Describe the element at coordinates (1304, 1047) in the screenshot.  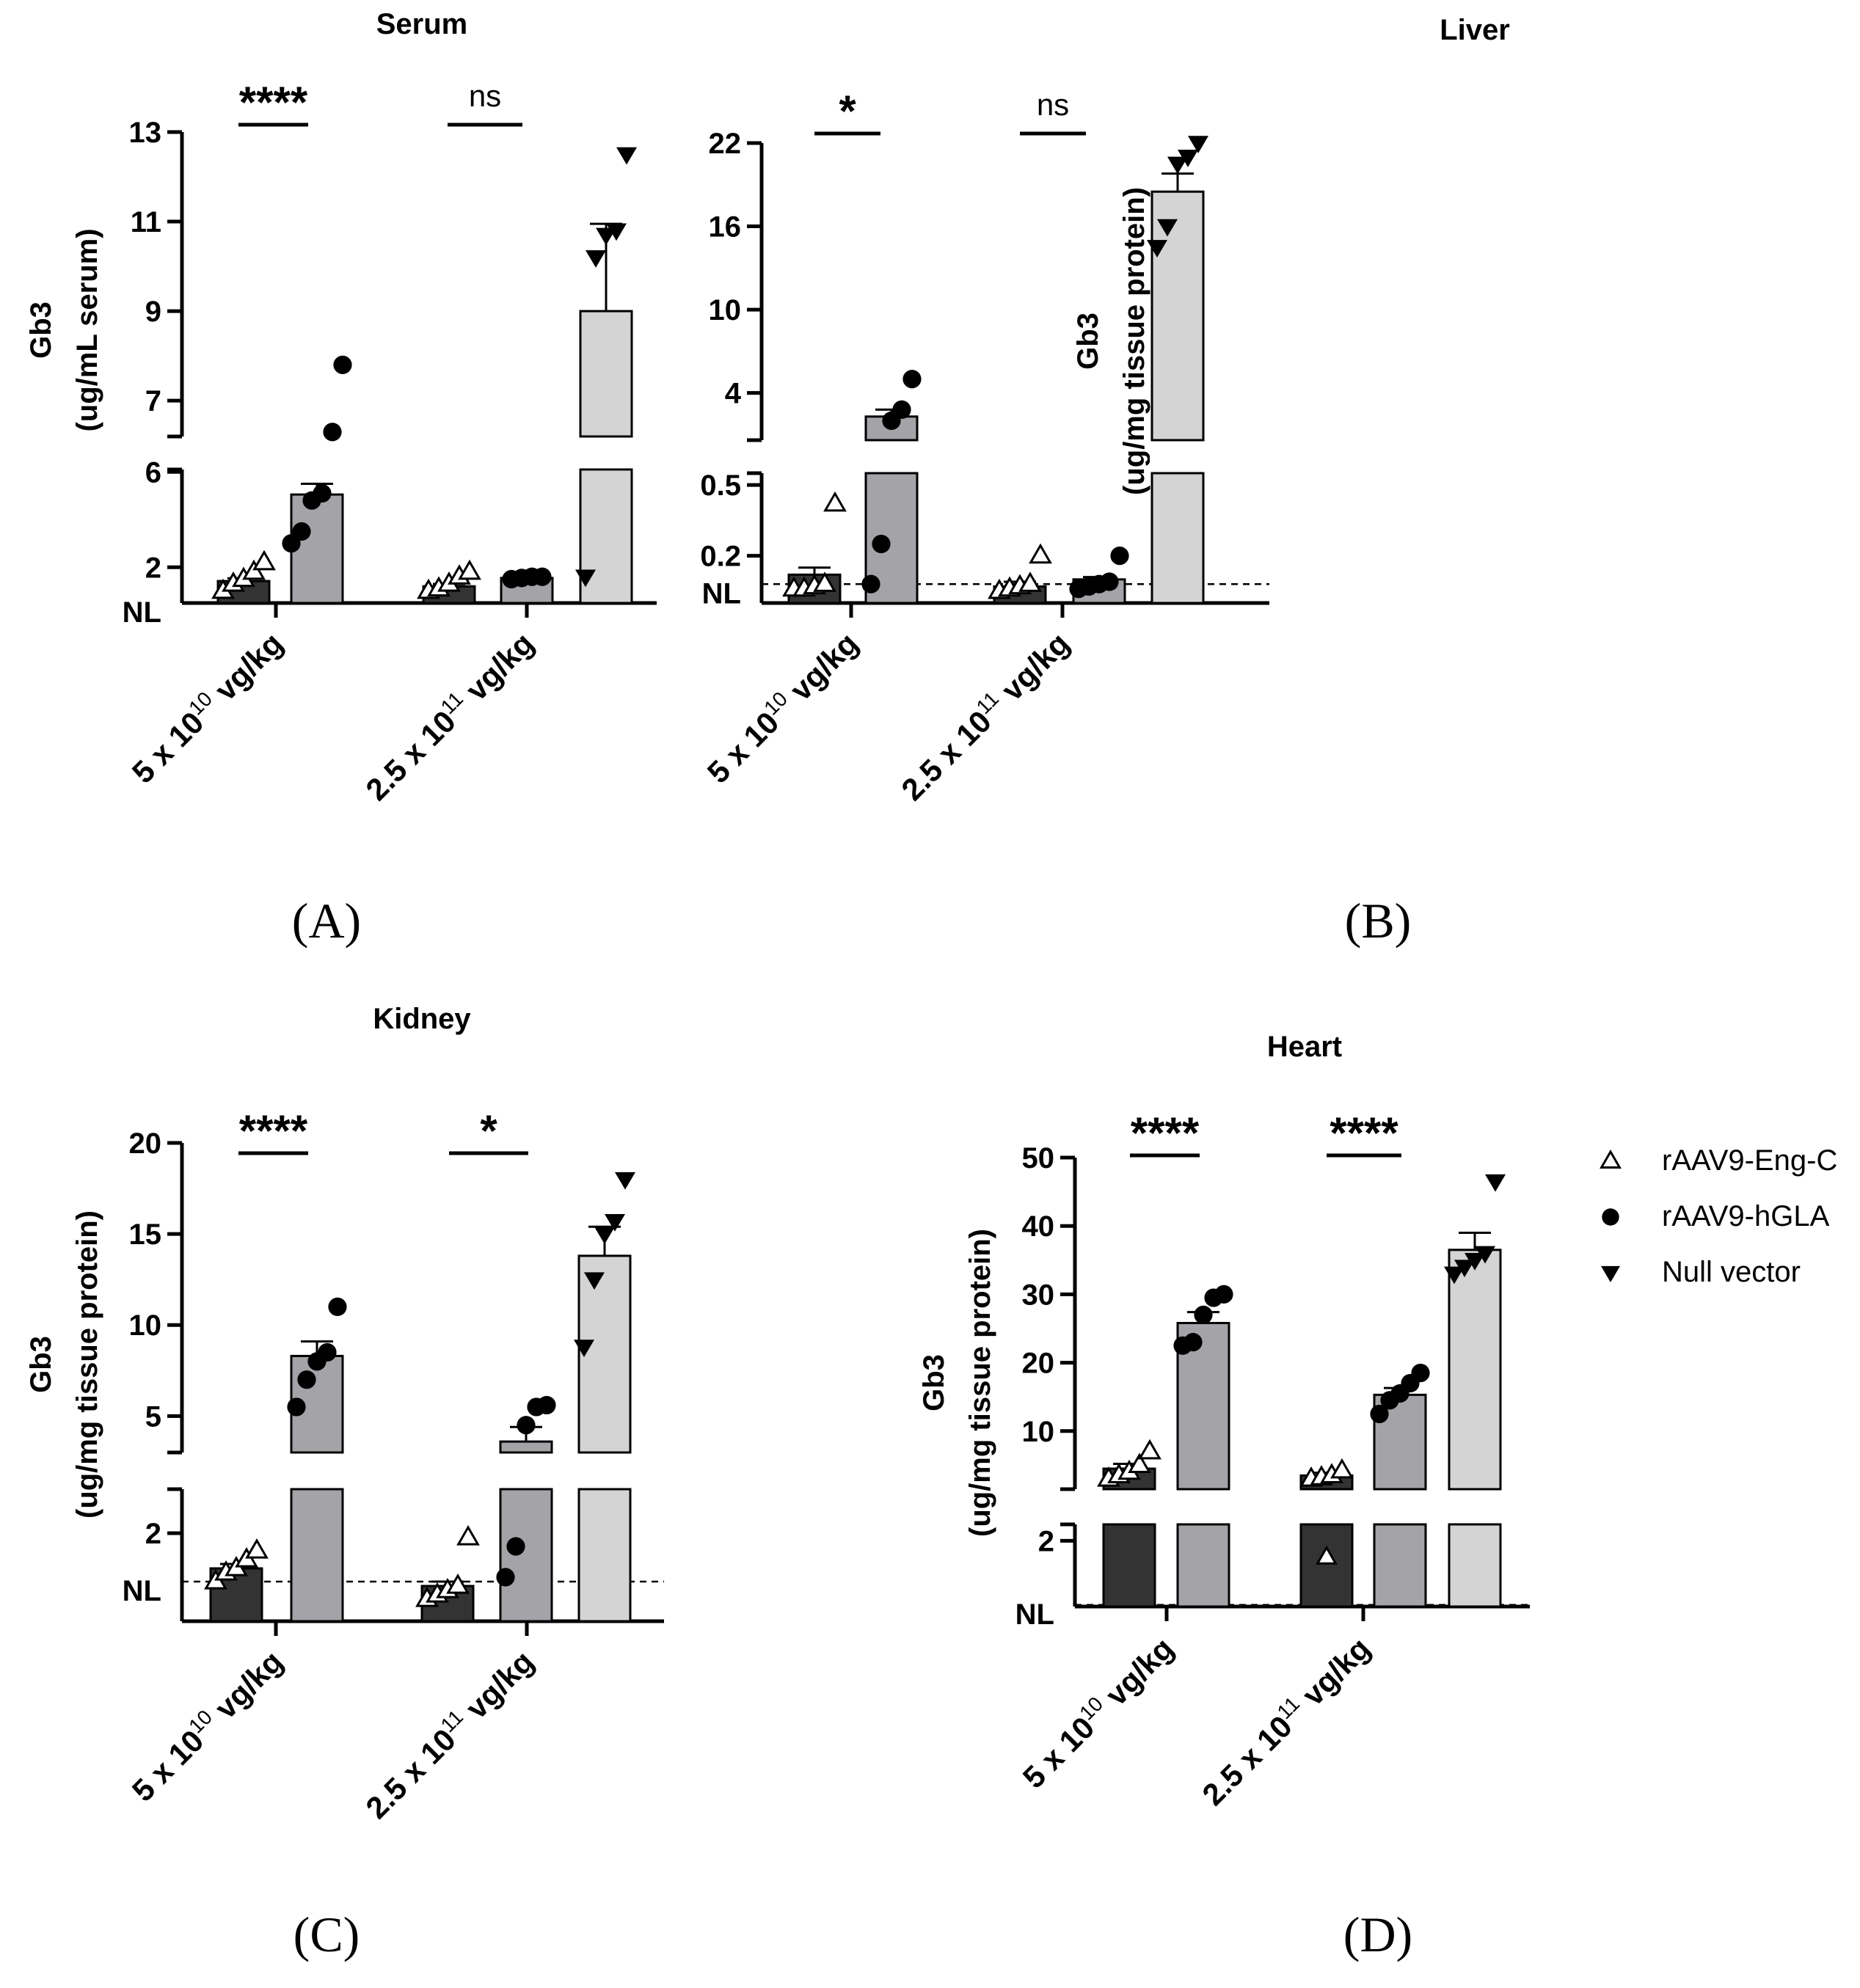
I see `chart-title: Heart` at that location.